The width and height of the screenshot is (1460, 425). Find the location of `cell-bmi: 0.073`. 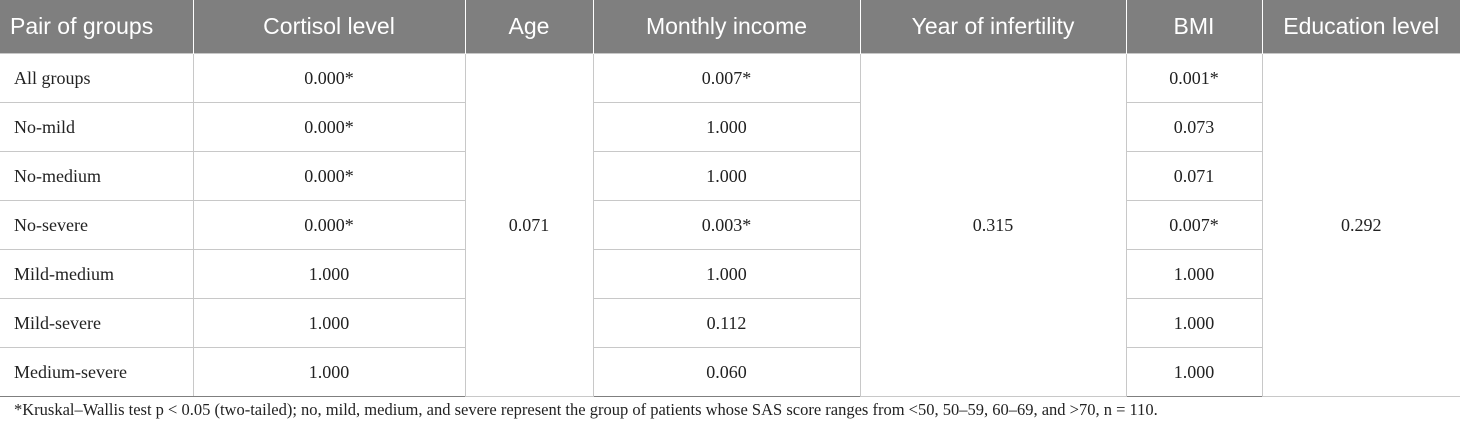

cell-bmi: 0.073 is located at coordinates (1194, 127).